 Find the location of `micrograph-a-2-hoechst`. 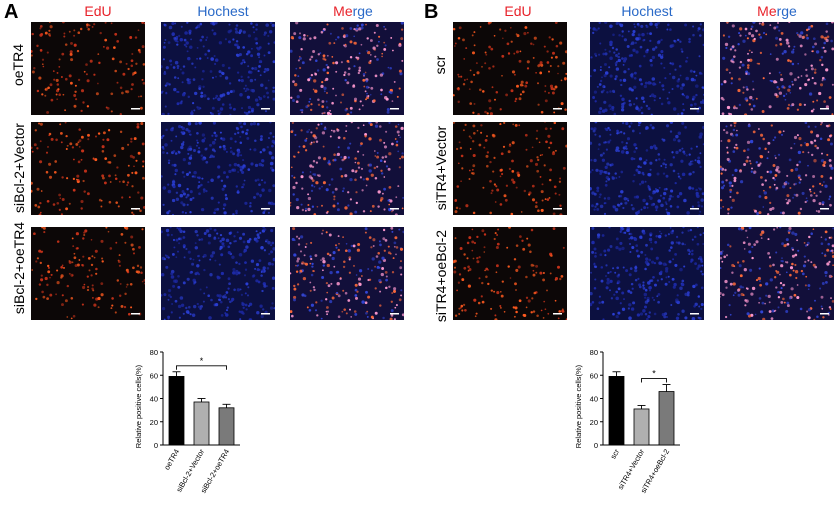

micrograph-a-2-hoechst is located at coordinates (218, 273).